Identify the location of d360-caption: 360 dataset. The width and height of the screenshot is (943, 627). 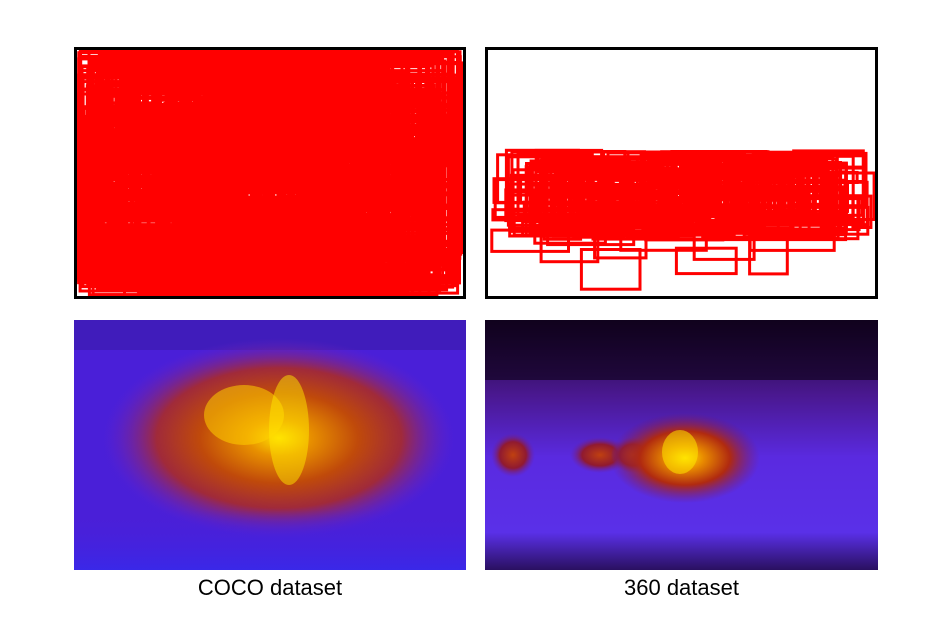
(681, 587).